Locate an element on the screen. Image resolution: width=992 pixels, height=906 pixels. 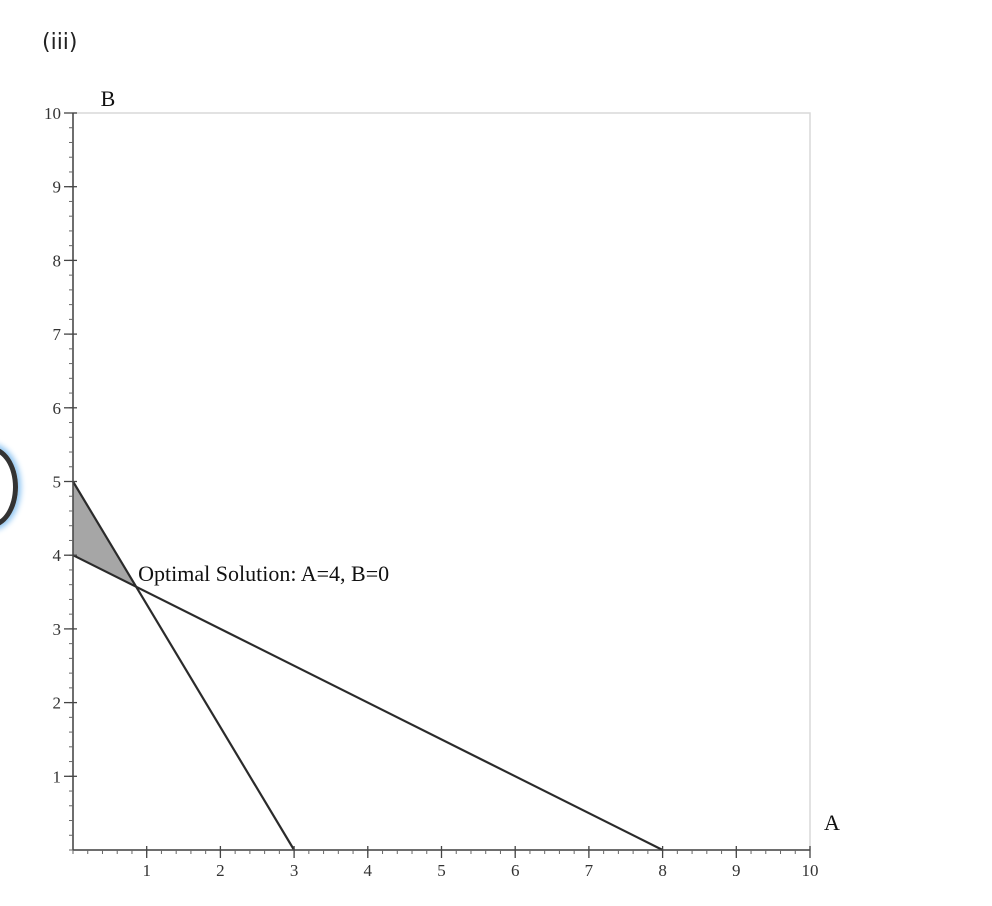
y-axis-title: B is located at coordinates (108, 98).